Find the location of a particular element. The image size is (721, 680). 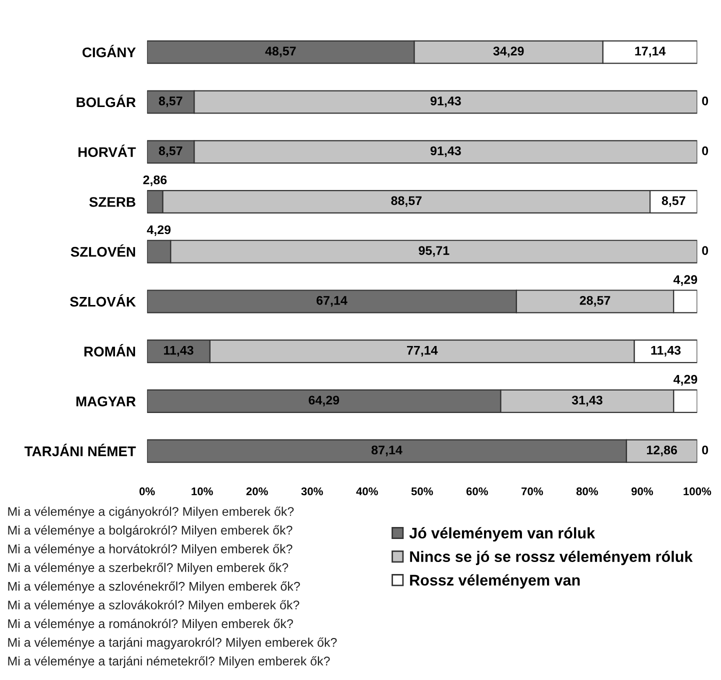

text: Mi a véleménye a szerbekről? Milyen emberek ők? is located at coordinates (148, 568).